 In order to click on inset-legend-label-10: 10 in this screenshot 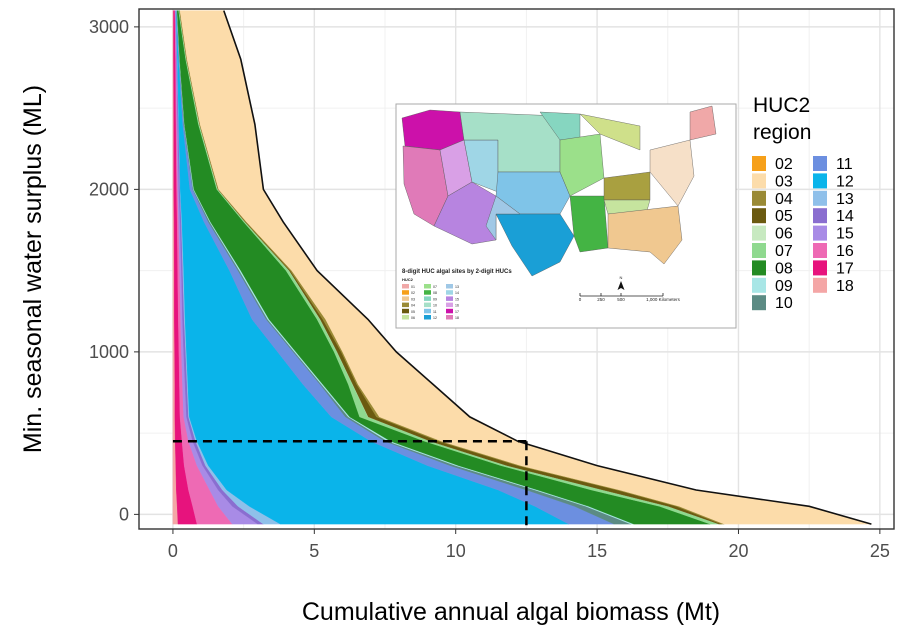, I will do `click(435, 306)`.